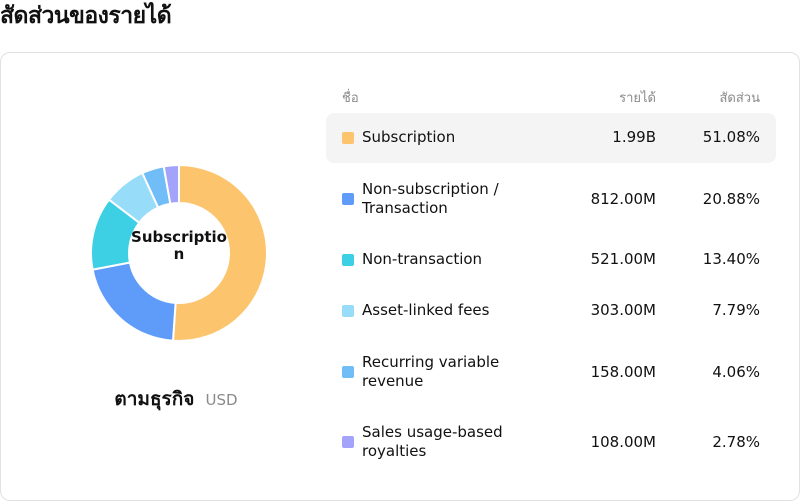 The image size is (800, 501). What do you see at coordinates (86, 16) in the screenshot?
I see `page-title: สัดส่วนของรายได้` at bounding box center [86, 16].